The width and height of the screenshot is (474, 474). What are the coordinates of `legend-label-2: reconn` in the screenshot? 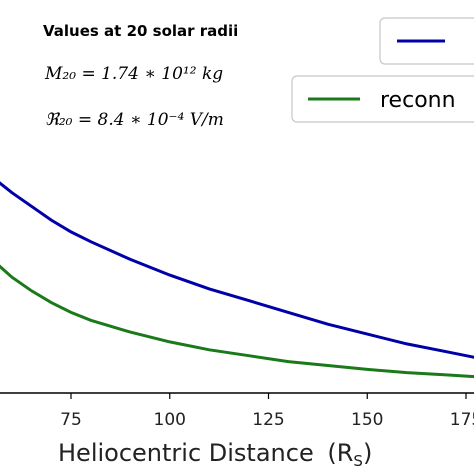 It's located at (418, 100).